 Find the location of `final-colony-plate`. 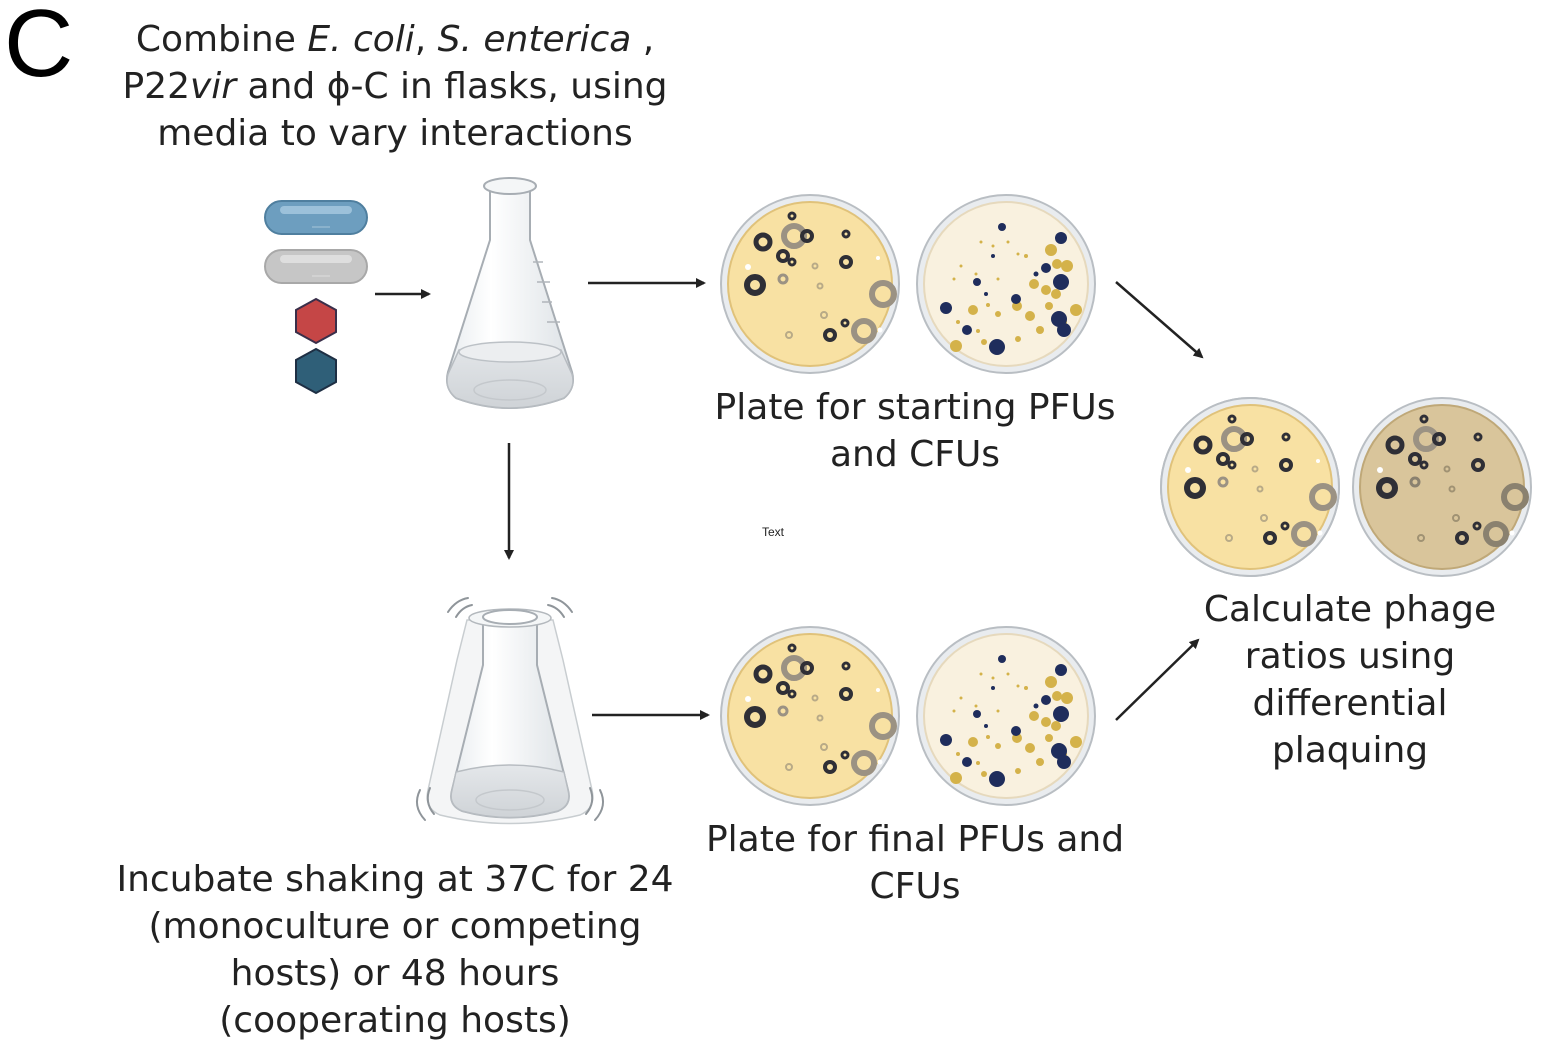

final-colony-plate is located at coordinates (1006, 716).